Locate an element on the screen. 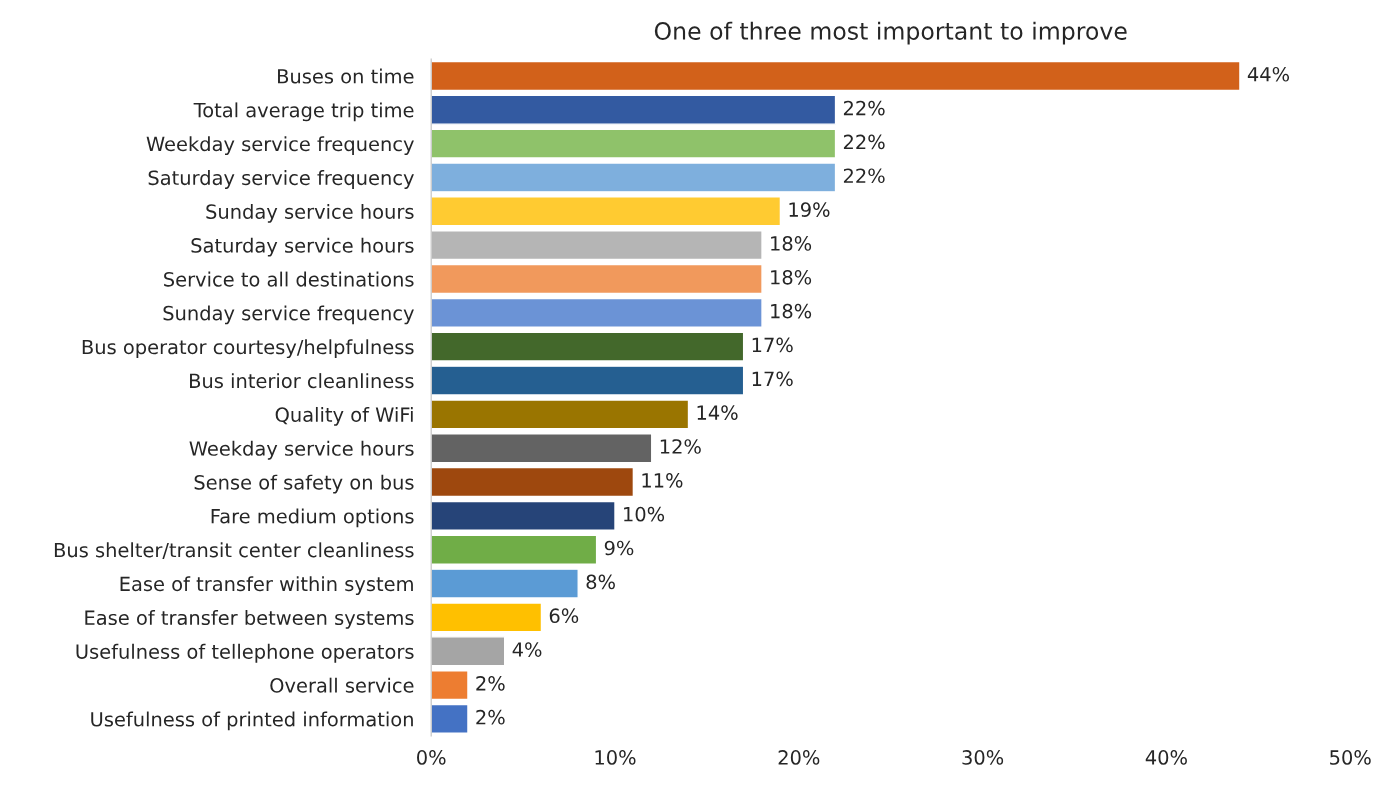  x-tick-label: 50% is located at coordinates (1350, 757).